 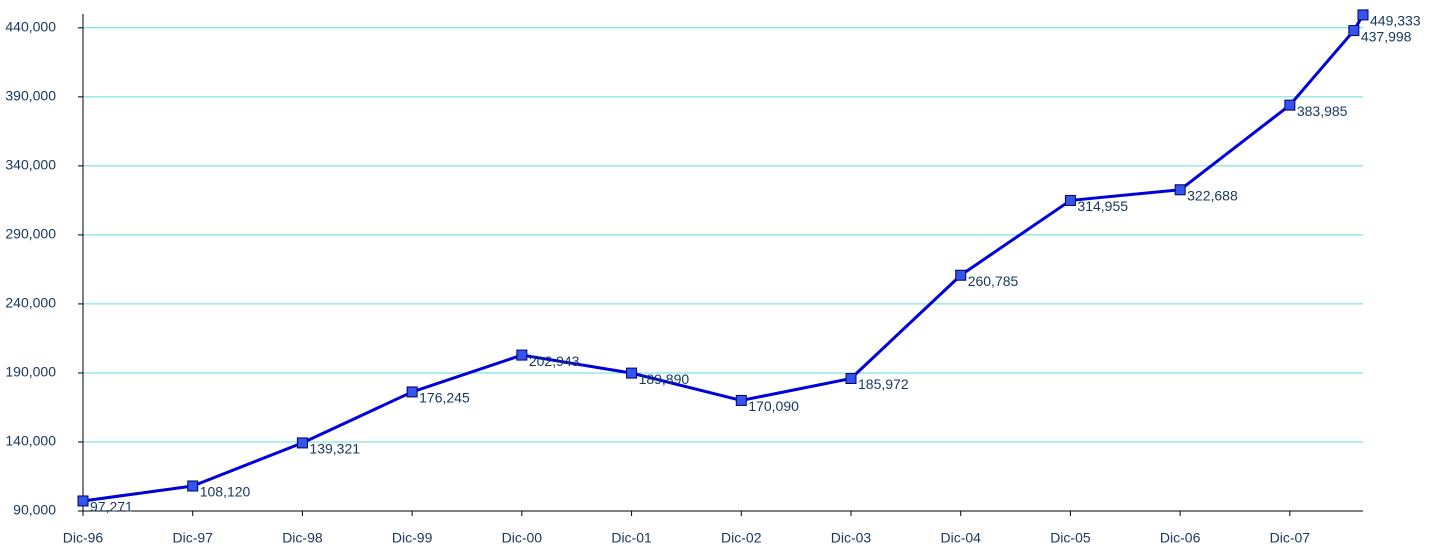 What do you see at coordinates (30, 165) in the screenshot?
I see `y-tick-label: 340,000` at bounding box center [30, 165].